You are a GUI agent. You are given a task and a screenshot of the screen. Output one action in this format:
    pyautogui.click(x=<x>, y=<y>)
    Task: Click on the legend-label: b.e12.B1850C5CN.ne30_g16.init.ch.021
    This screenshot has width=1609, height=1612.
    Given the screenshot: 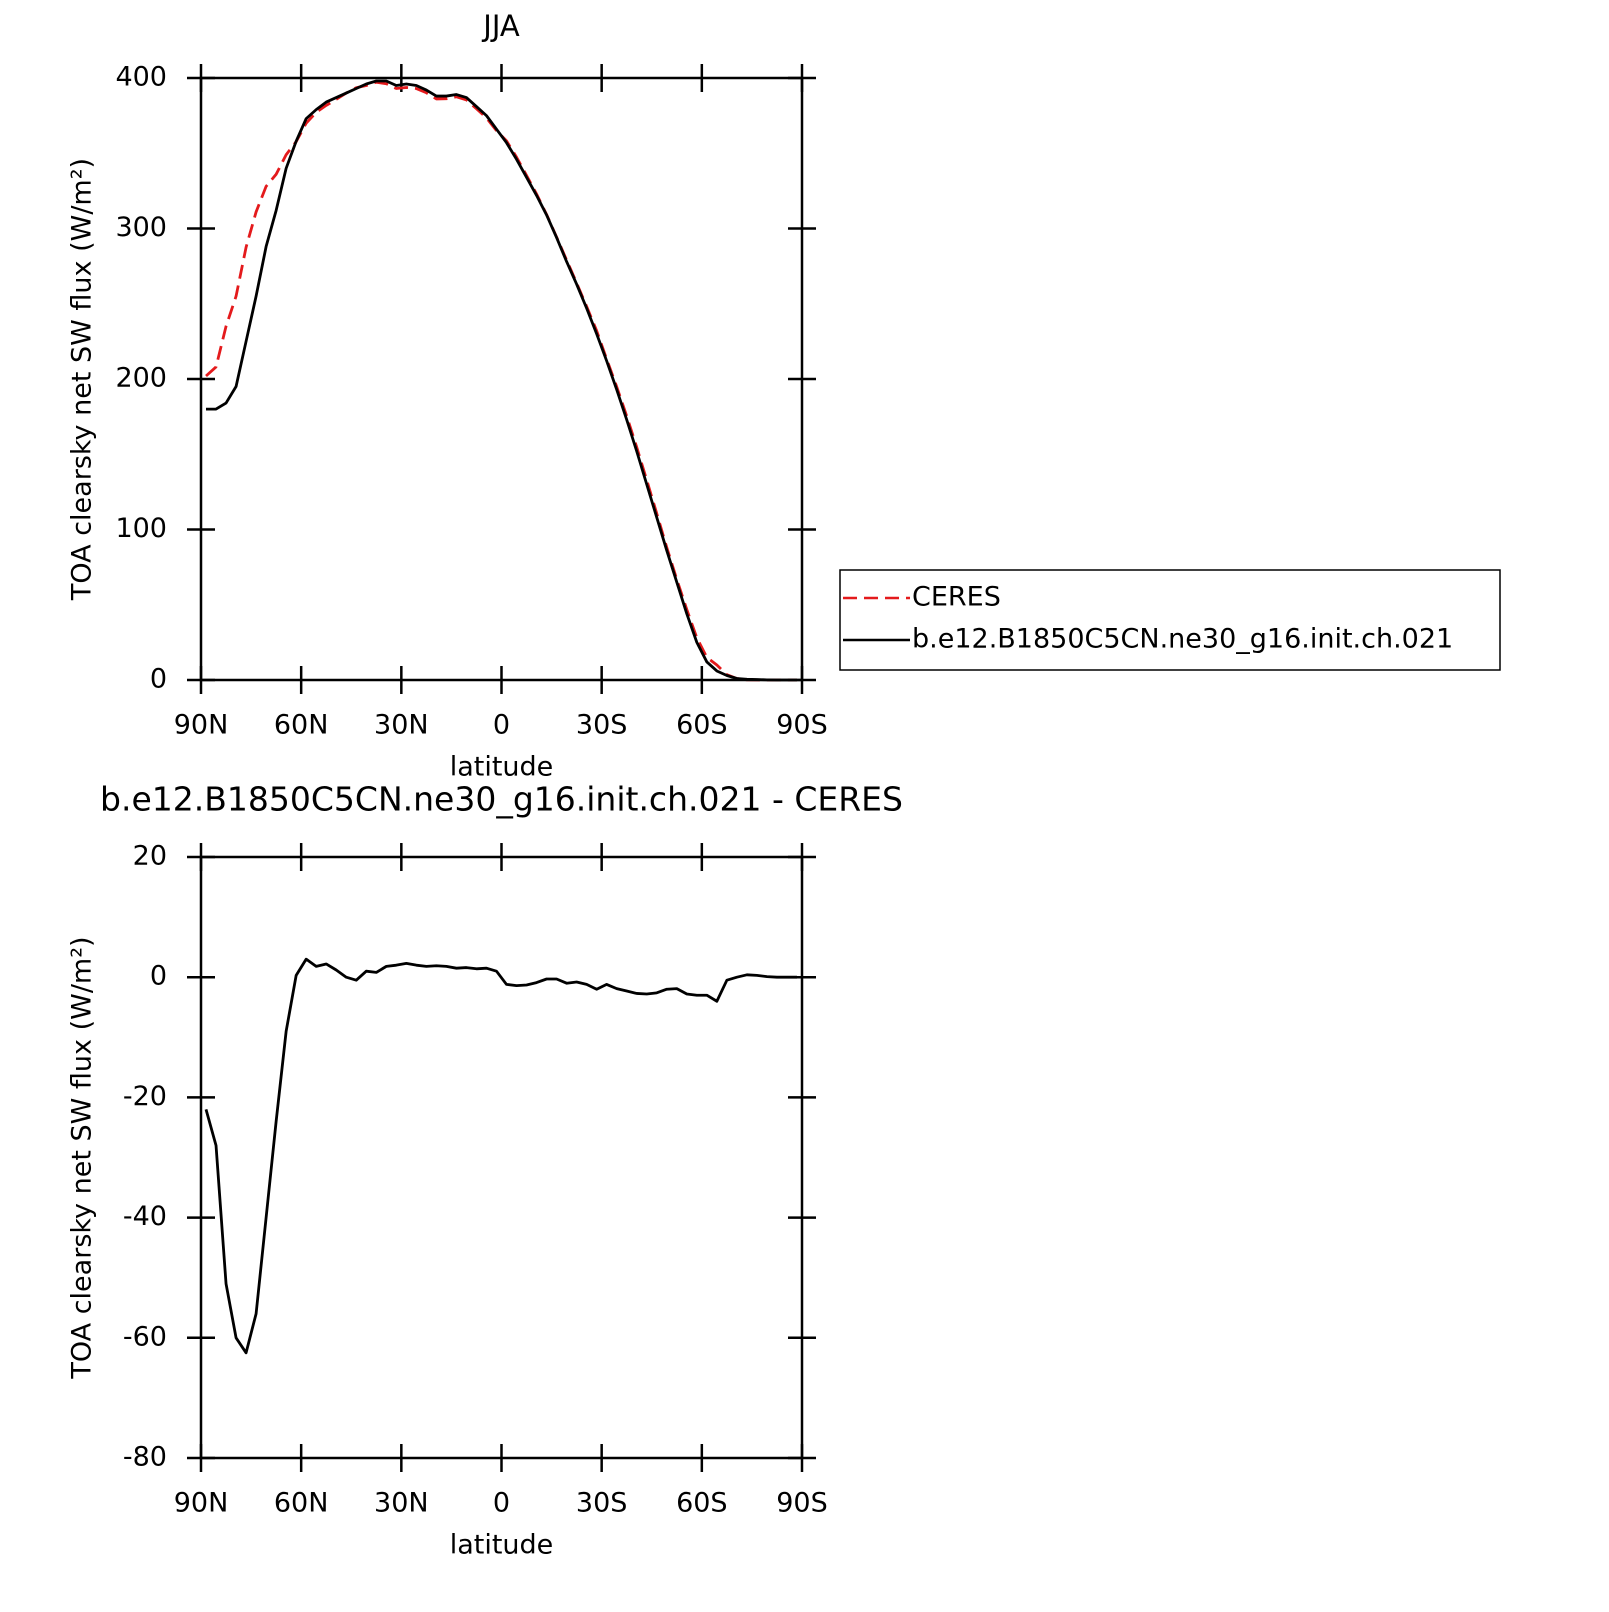 What is the action you would take?
    pyautogui.click(x=1182, y=639)
    